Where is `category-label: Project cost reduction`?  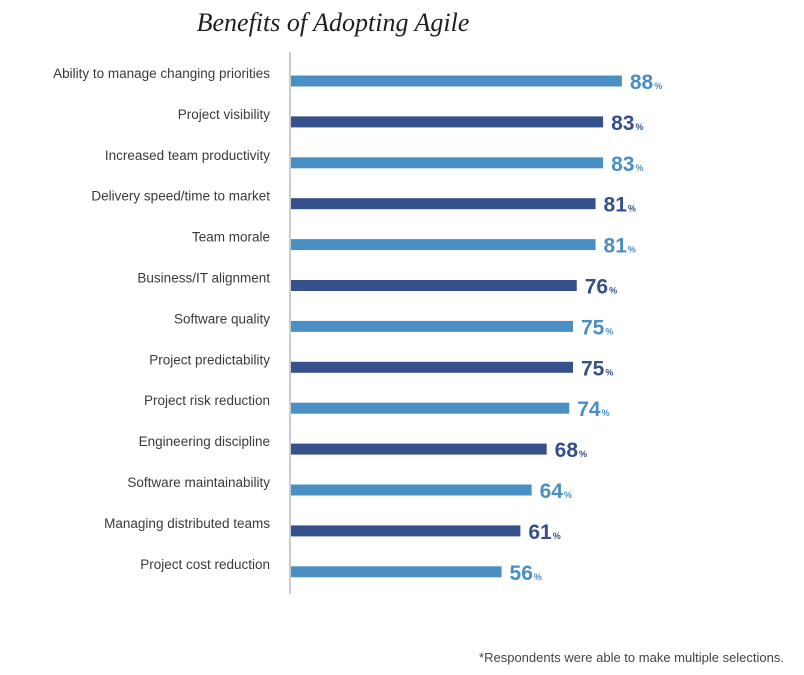
category-label: Project cost reduction is located at coordinates (205, 564).